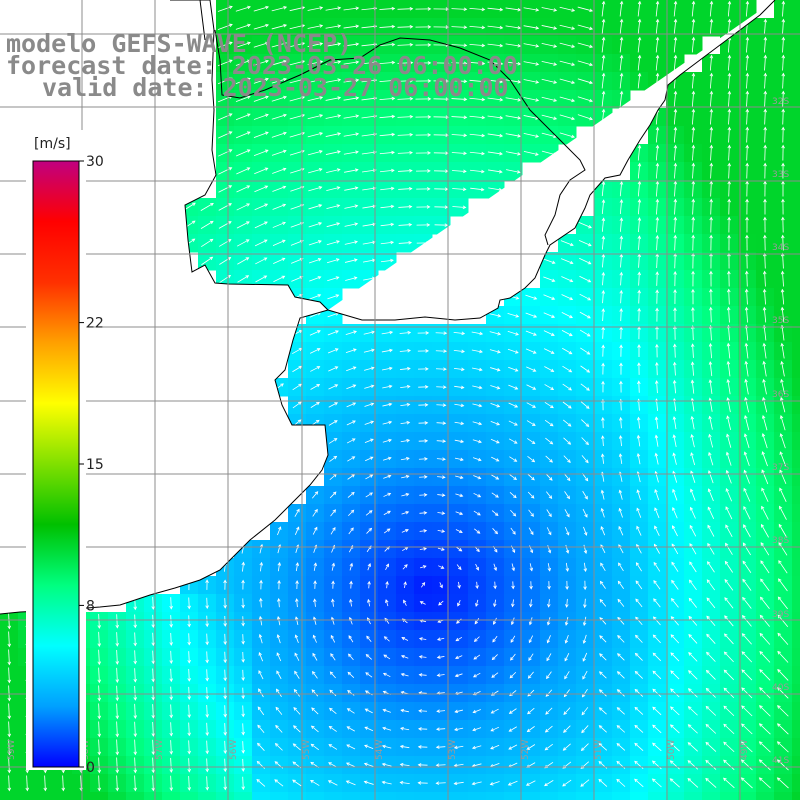 The width and height of the screenshot is (800, 800). Describe the element at coordinates (12, 750) in the screenshot. I see `lon-label: 59W` at that location.